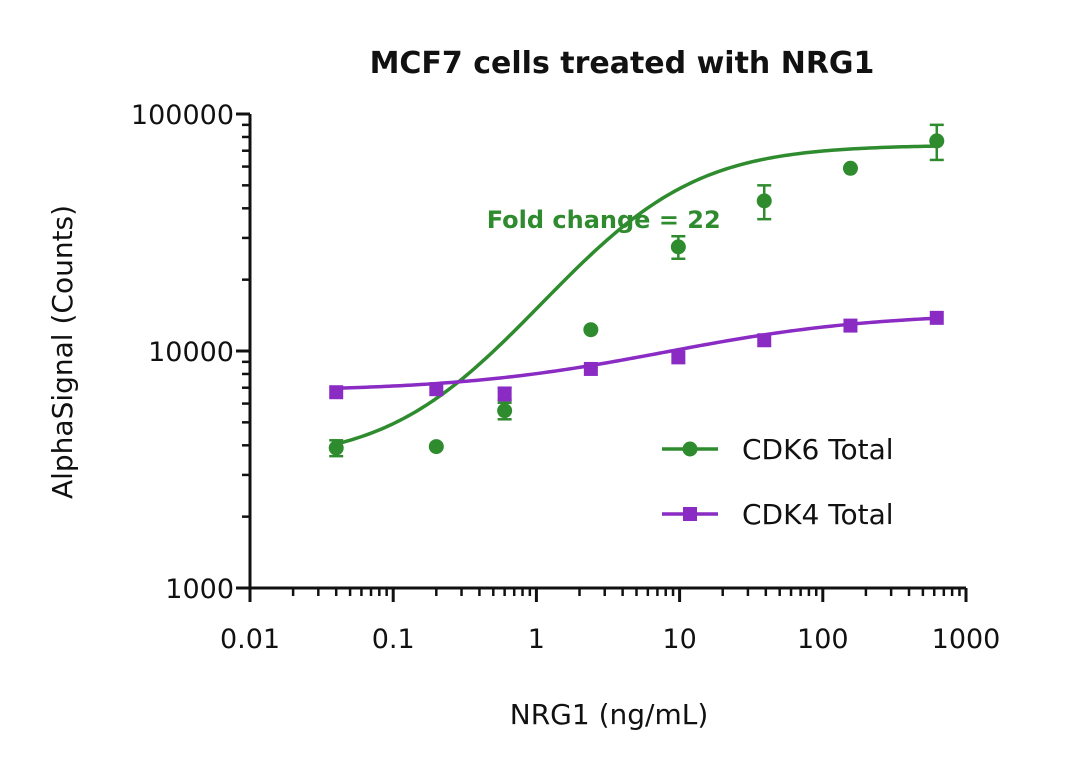  What do you see at coordinates (636, 356) in the screenshot?
I see `series-cdk4-total` at bounding box center [636, 356].